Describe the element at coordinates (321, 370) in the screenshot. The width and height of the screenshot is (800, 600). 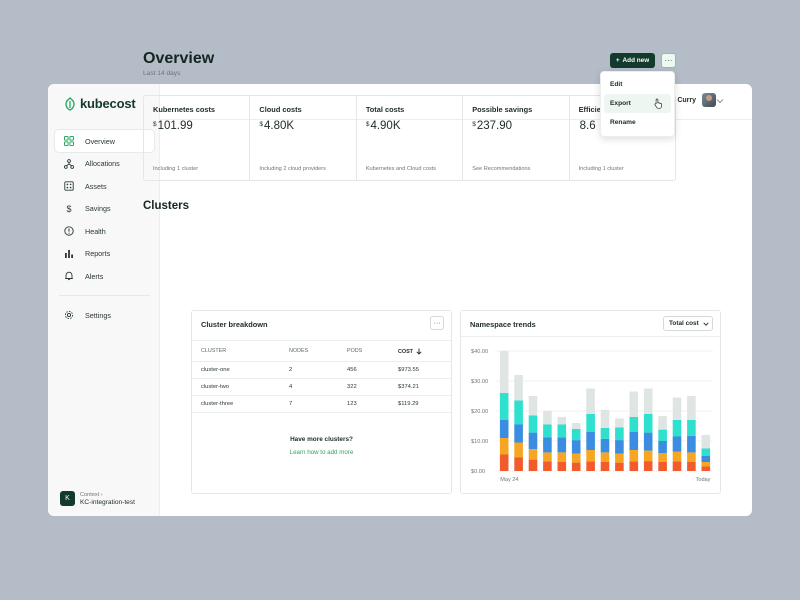
I see `table-row: cluster-one 2 456 $973.55` at that location.